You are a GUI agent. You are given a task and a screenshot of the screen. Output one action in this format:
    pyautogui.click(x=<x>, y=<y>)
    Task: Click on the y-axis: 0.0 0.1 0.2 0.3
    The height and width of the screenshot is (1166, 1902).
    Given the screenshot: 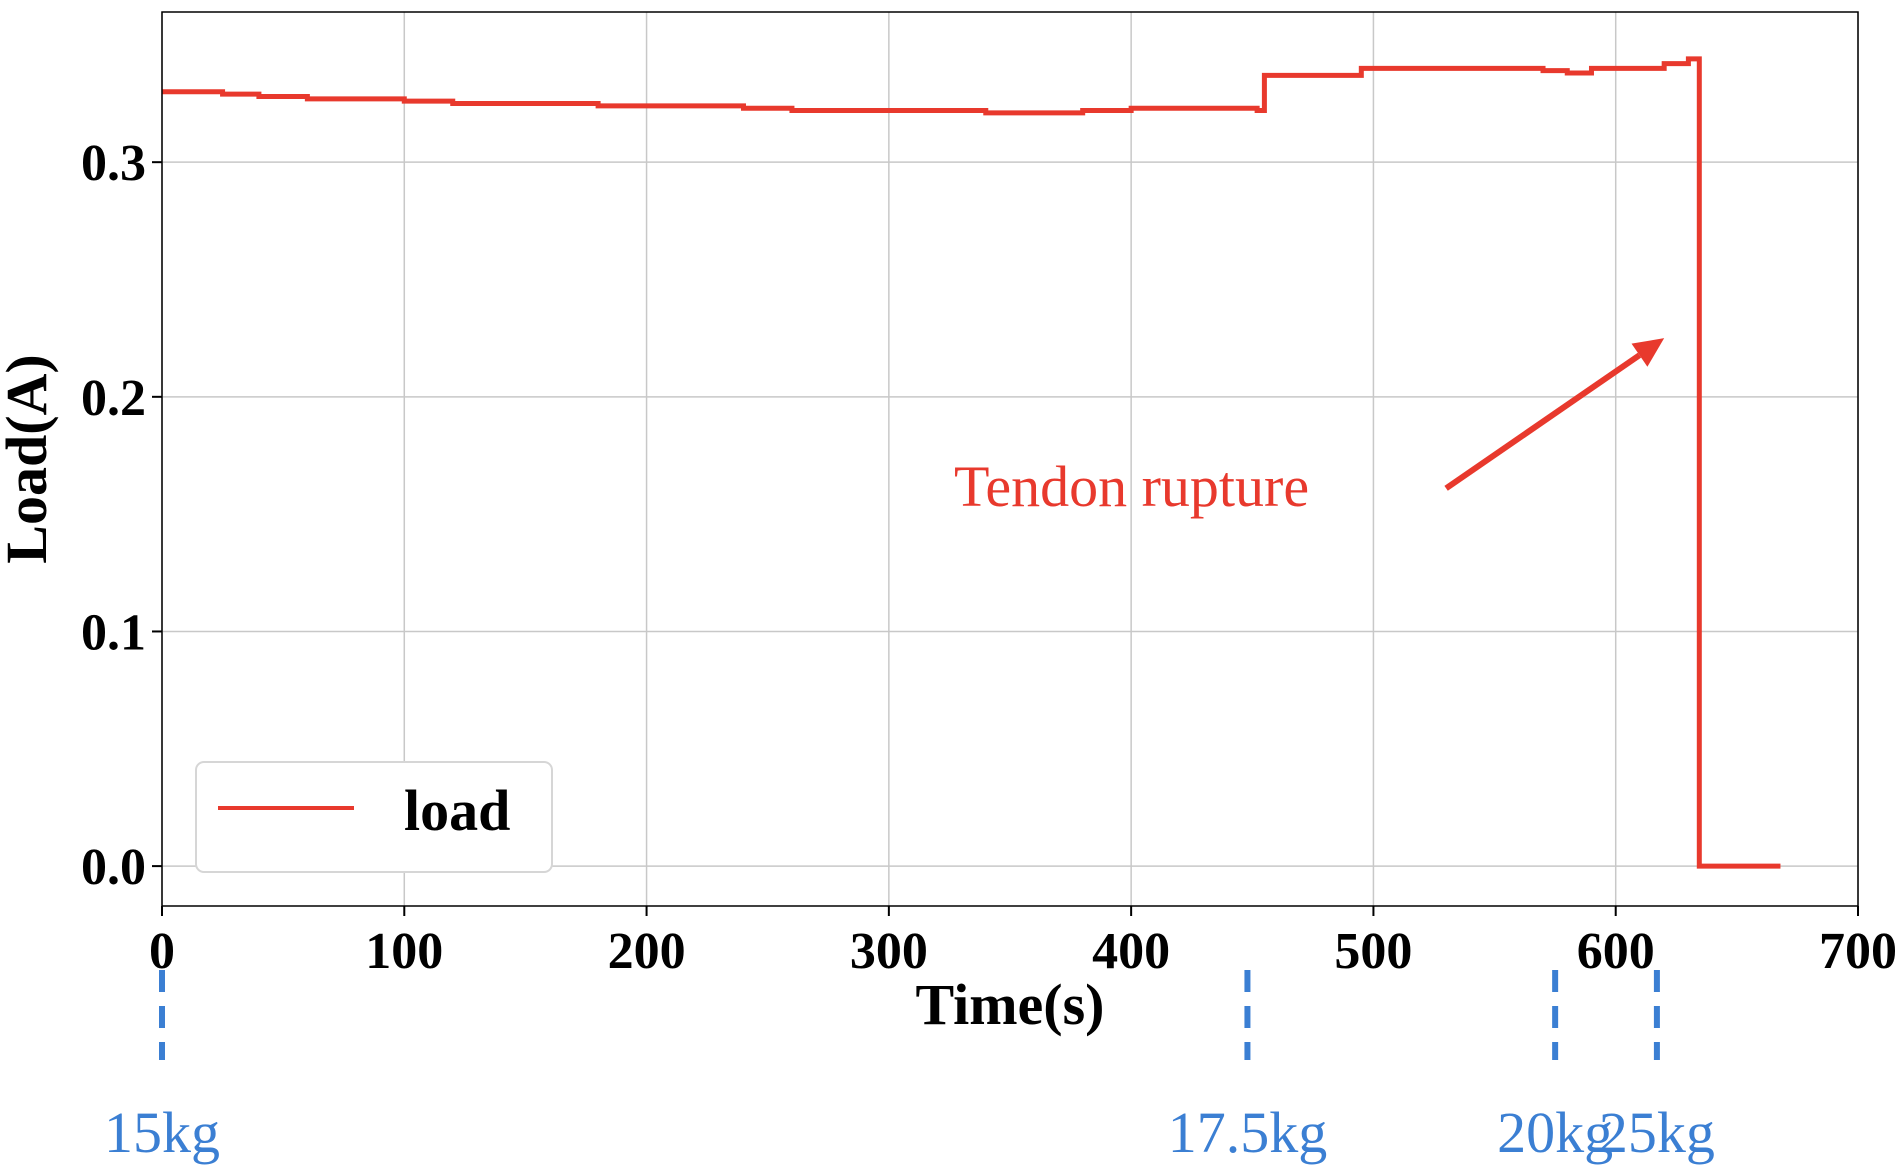 What is the action you would take?
    pyautogui.click(x=121, y=515)
    